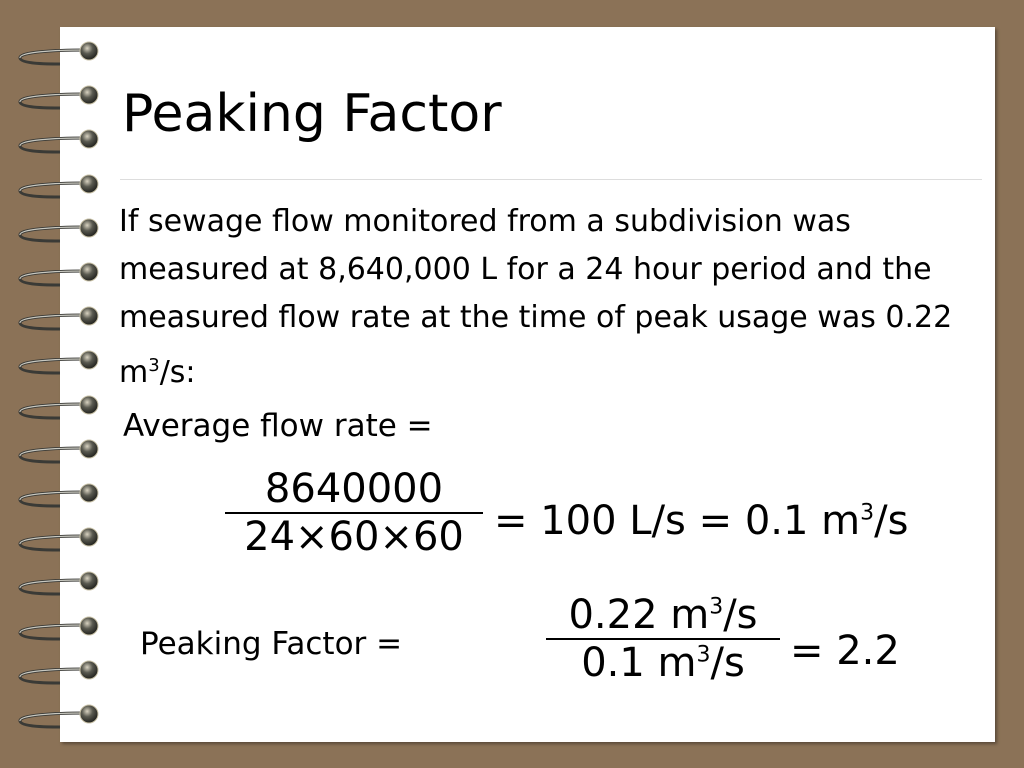  I want to click on denominator: 0.1 m3/s, so click(663, 663).